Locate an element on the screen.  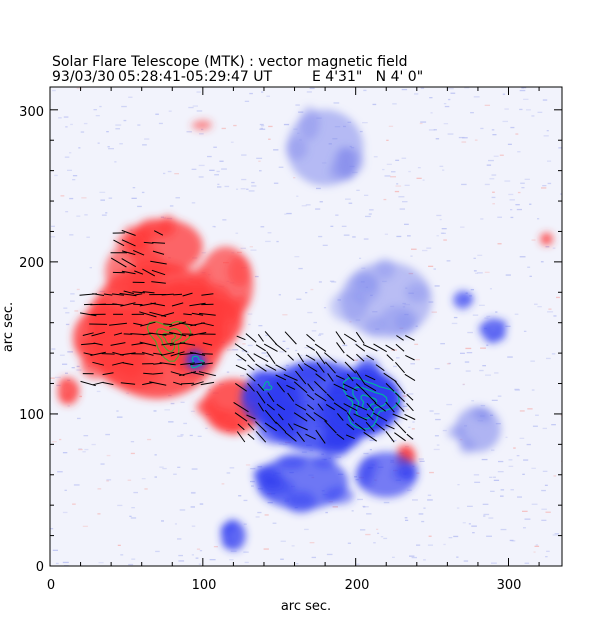
positive-region-2-lobe is located at coordinates (89, 345).